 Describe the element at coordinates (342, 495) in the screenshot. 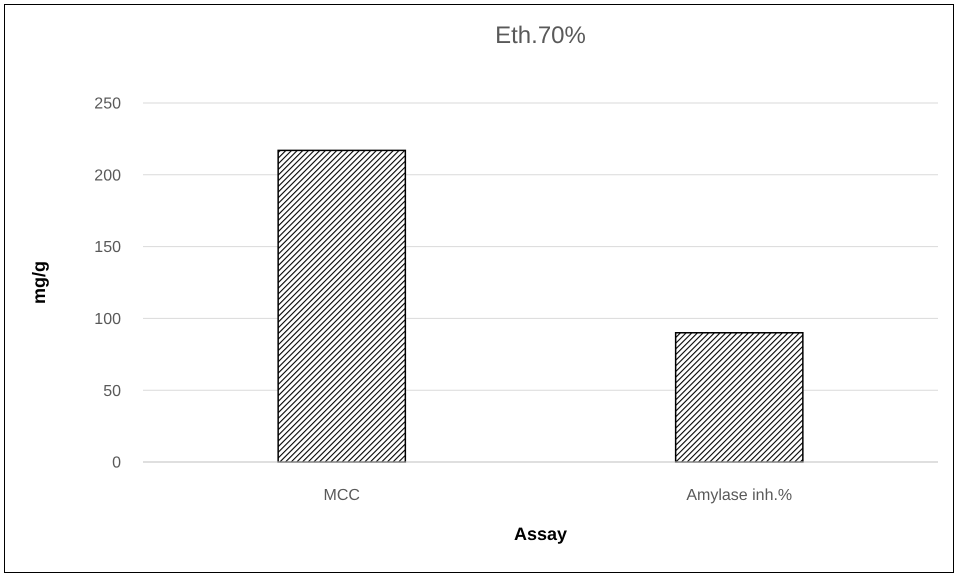

I see `x-tick-label: MCC` at that location.